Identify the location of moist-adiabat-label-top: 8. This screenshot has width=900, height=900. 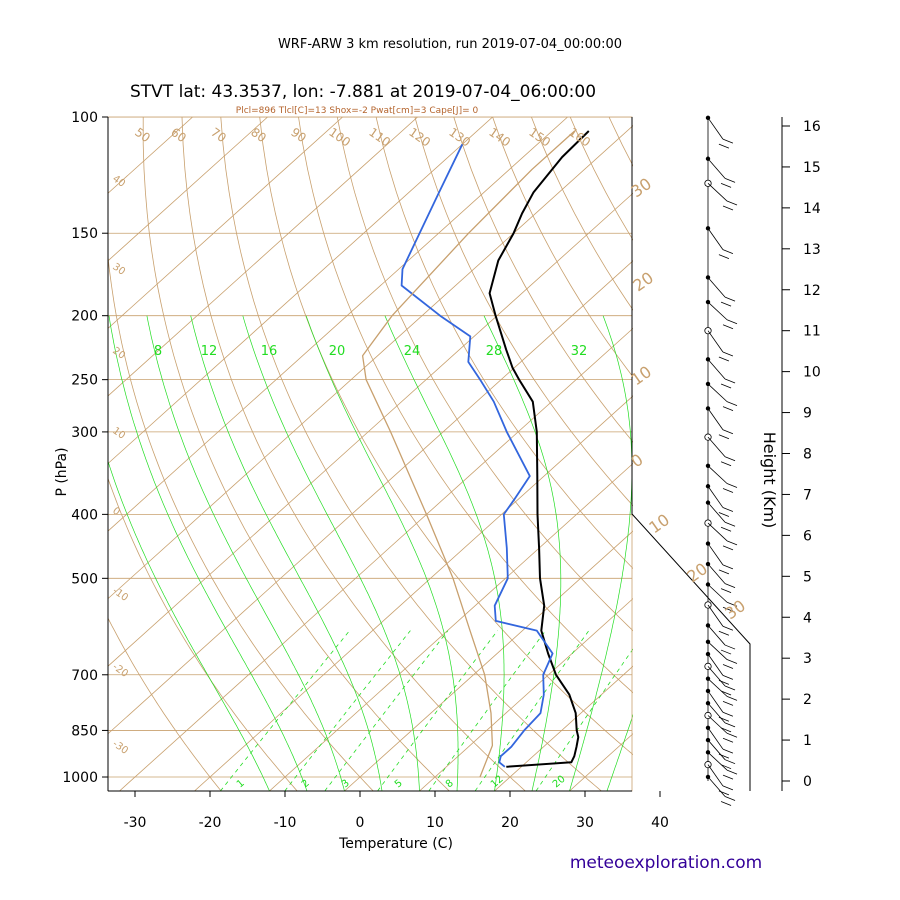
(158, 351).